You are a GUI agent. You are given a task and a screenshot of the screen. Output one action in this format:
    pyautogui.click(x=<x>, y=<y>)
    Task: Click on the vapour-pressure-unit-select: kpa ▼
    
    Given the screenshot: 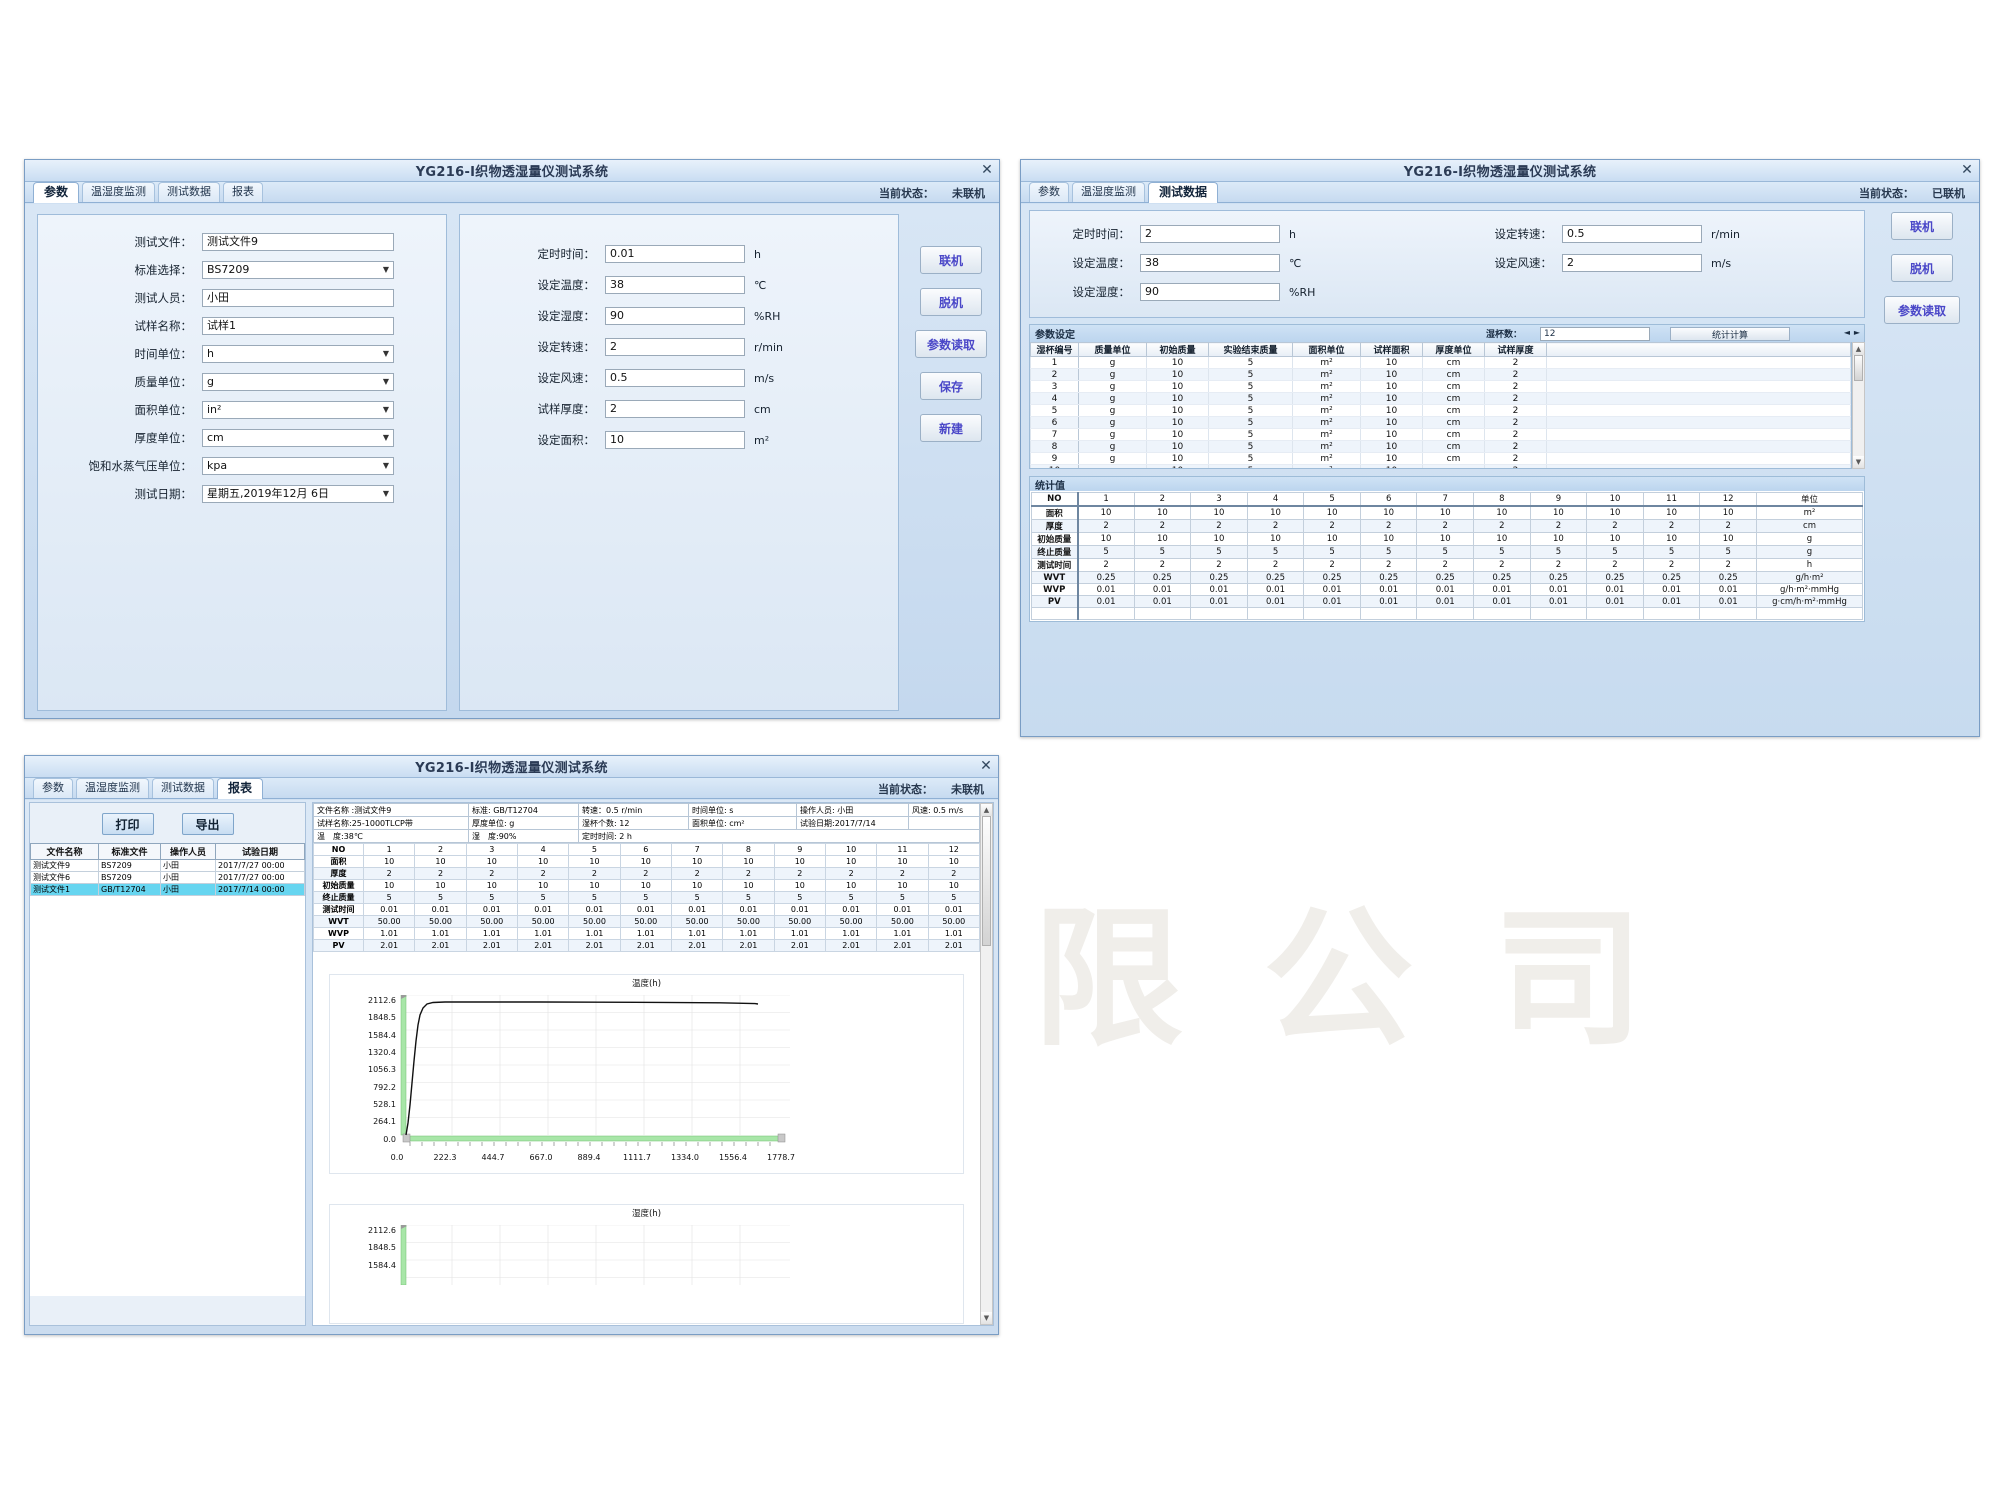 What is the action you would take?
    pyautogui.click(x=298, y=466)
    